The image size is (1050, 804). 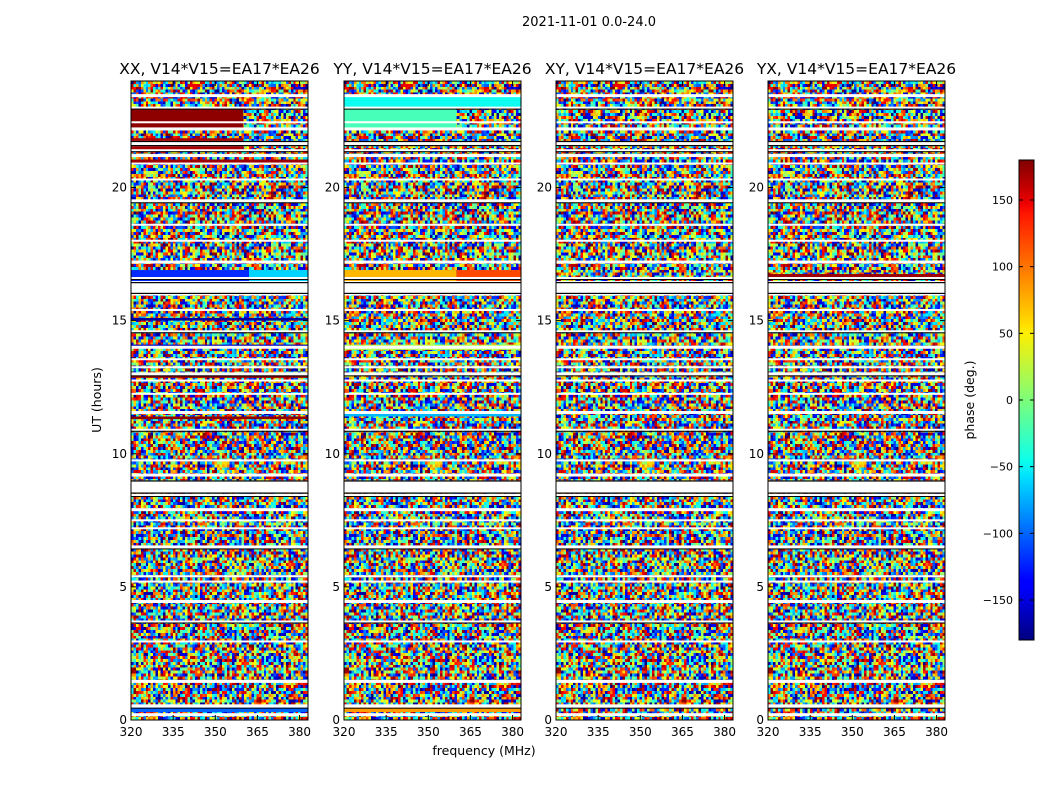 What do you see at coordinates (856, 400) in the screenshot?
I see `panel-frame` at bounding box center [856, 400].